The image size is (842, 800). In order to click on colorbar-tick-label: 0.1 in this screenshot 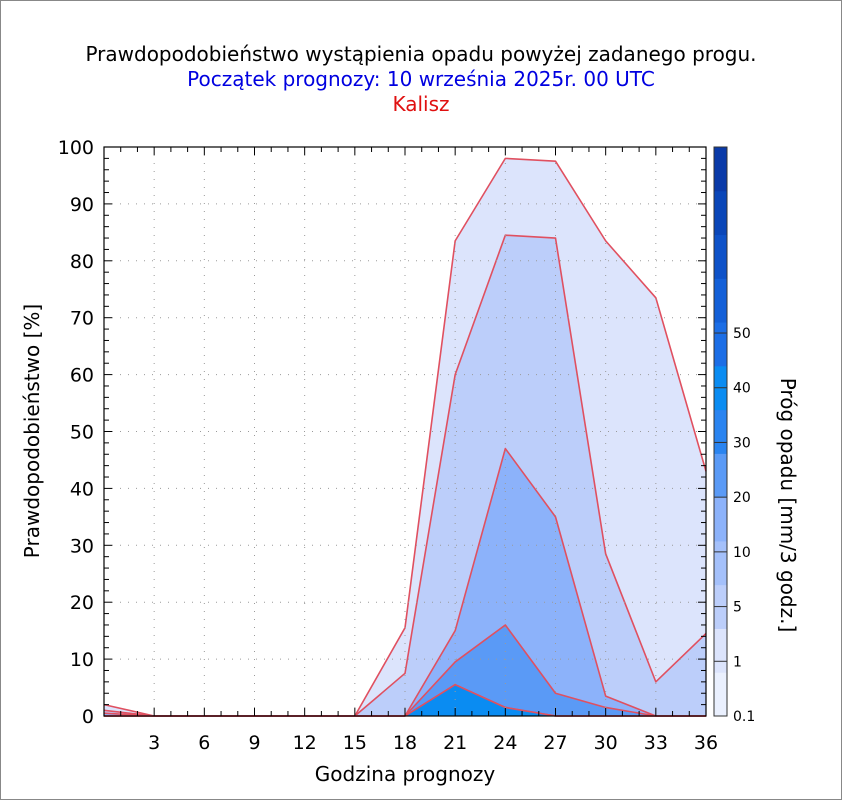, I will do `click(744, 717)`.